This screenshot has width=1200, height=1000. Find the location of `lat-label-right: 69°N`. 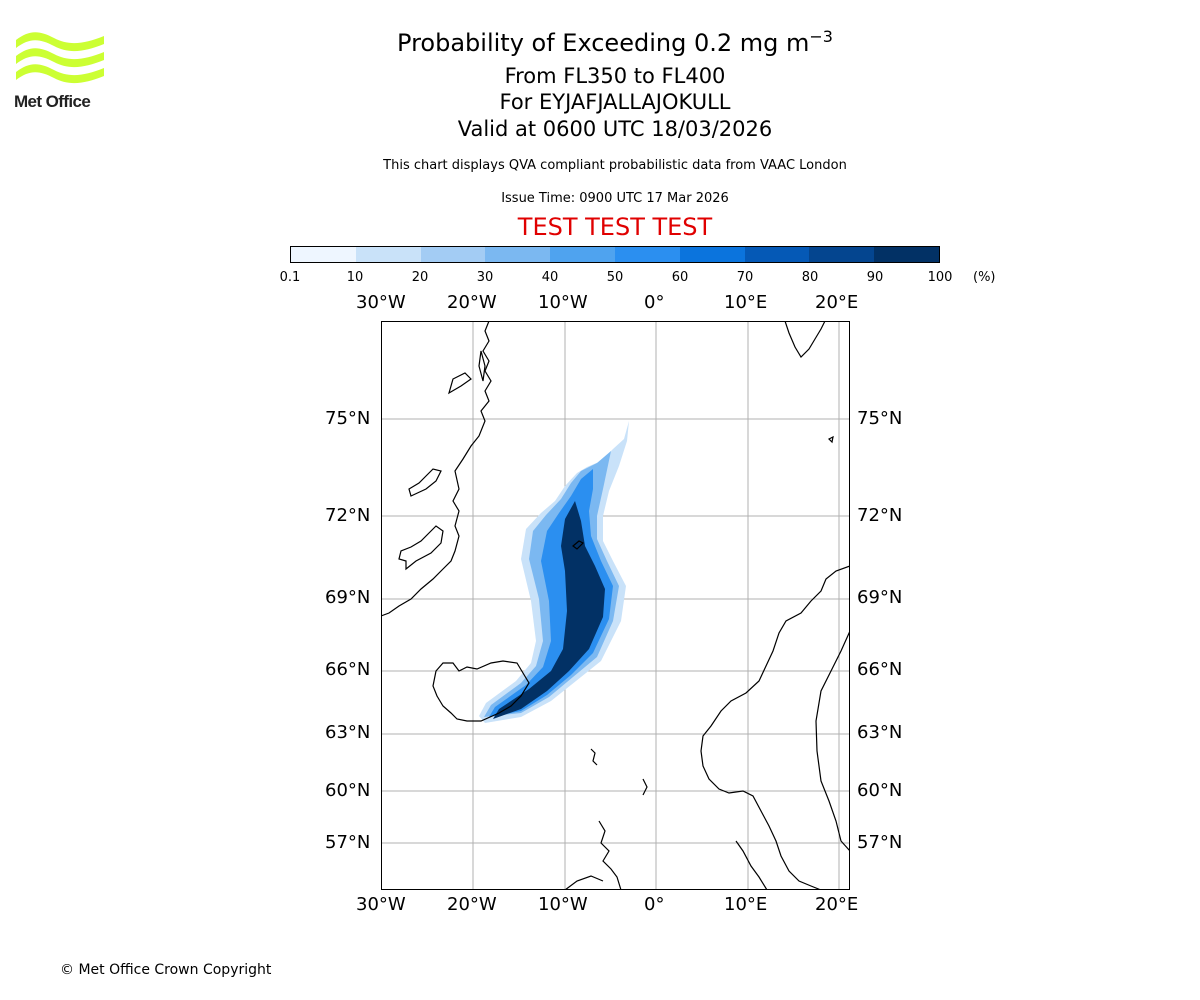

lat-label-right: 69°N is located at coordinates (880, 597).